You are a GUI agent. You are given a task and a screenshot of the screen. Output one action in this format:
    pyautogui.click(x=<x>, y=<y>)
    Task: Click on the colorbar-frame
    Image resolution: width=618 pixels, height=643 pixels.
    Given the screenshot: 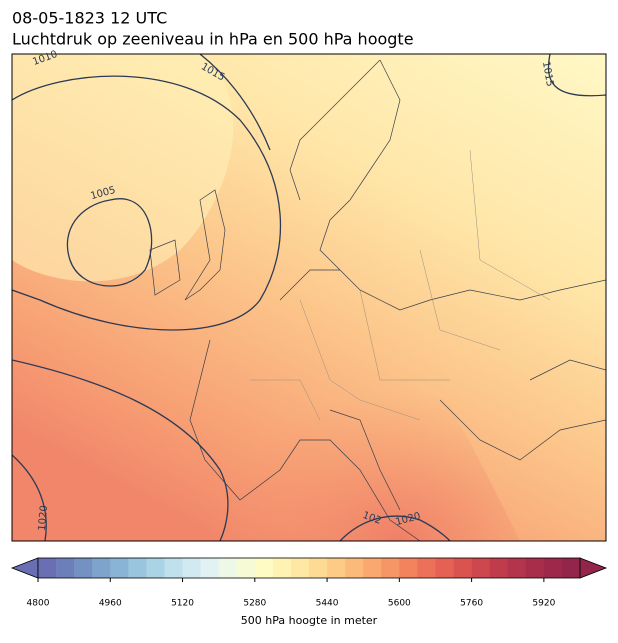 What is the action you would take?
    pyautogui.click(x=309, y=568)
    